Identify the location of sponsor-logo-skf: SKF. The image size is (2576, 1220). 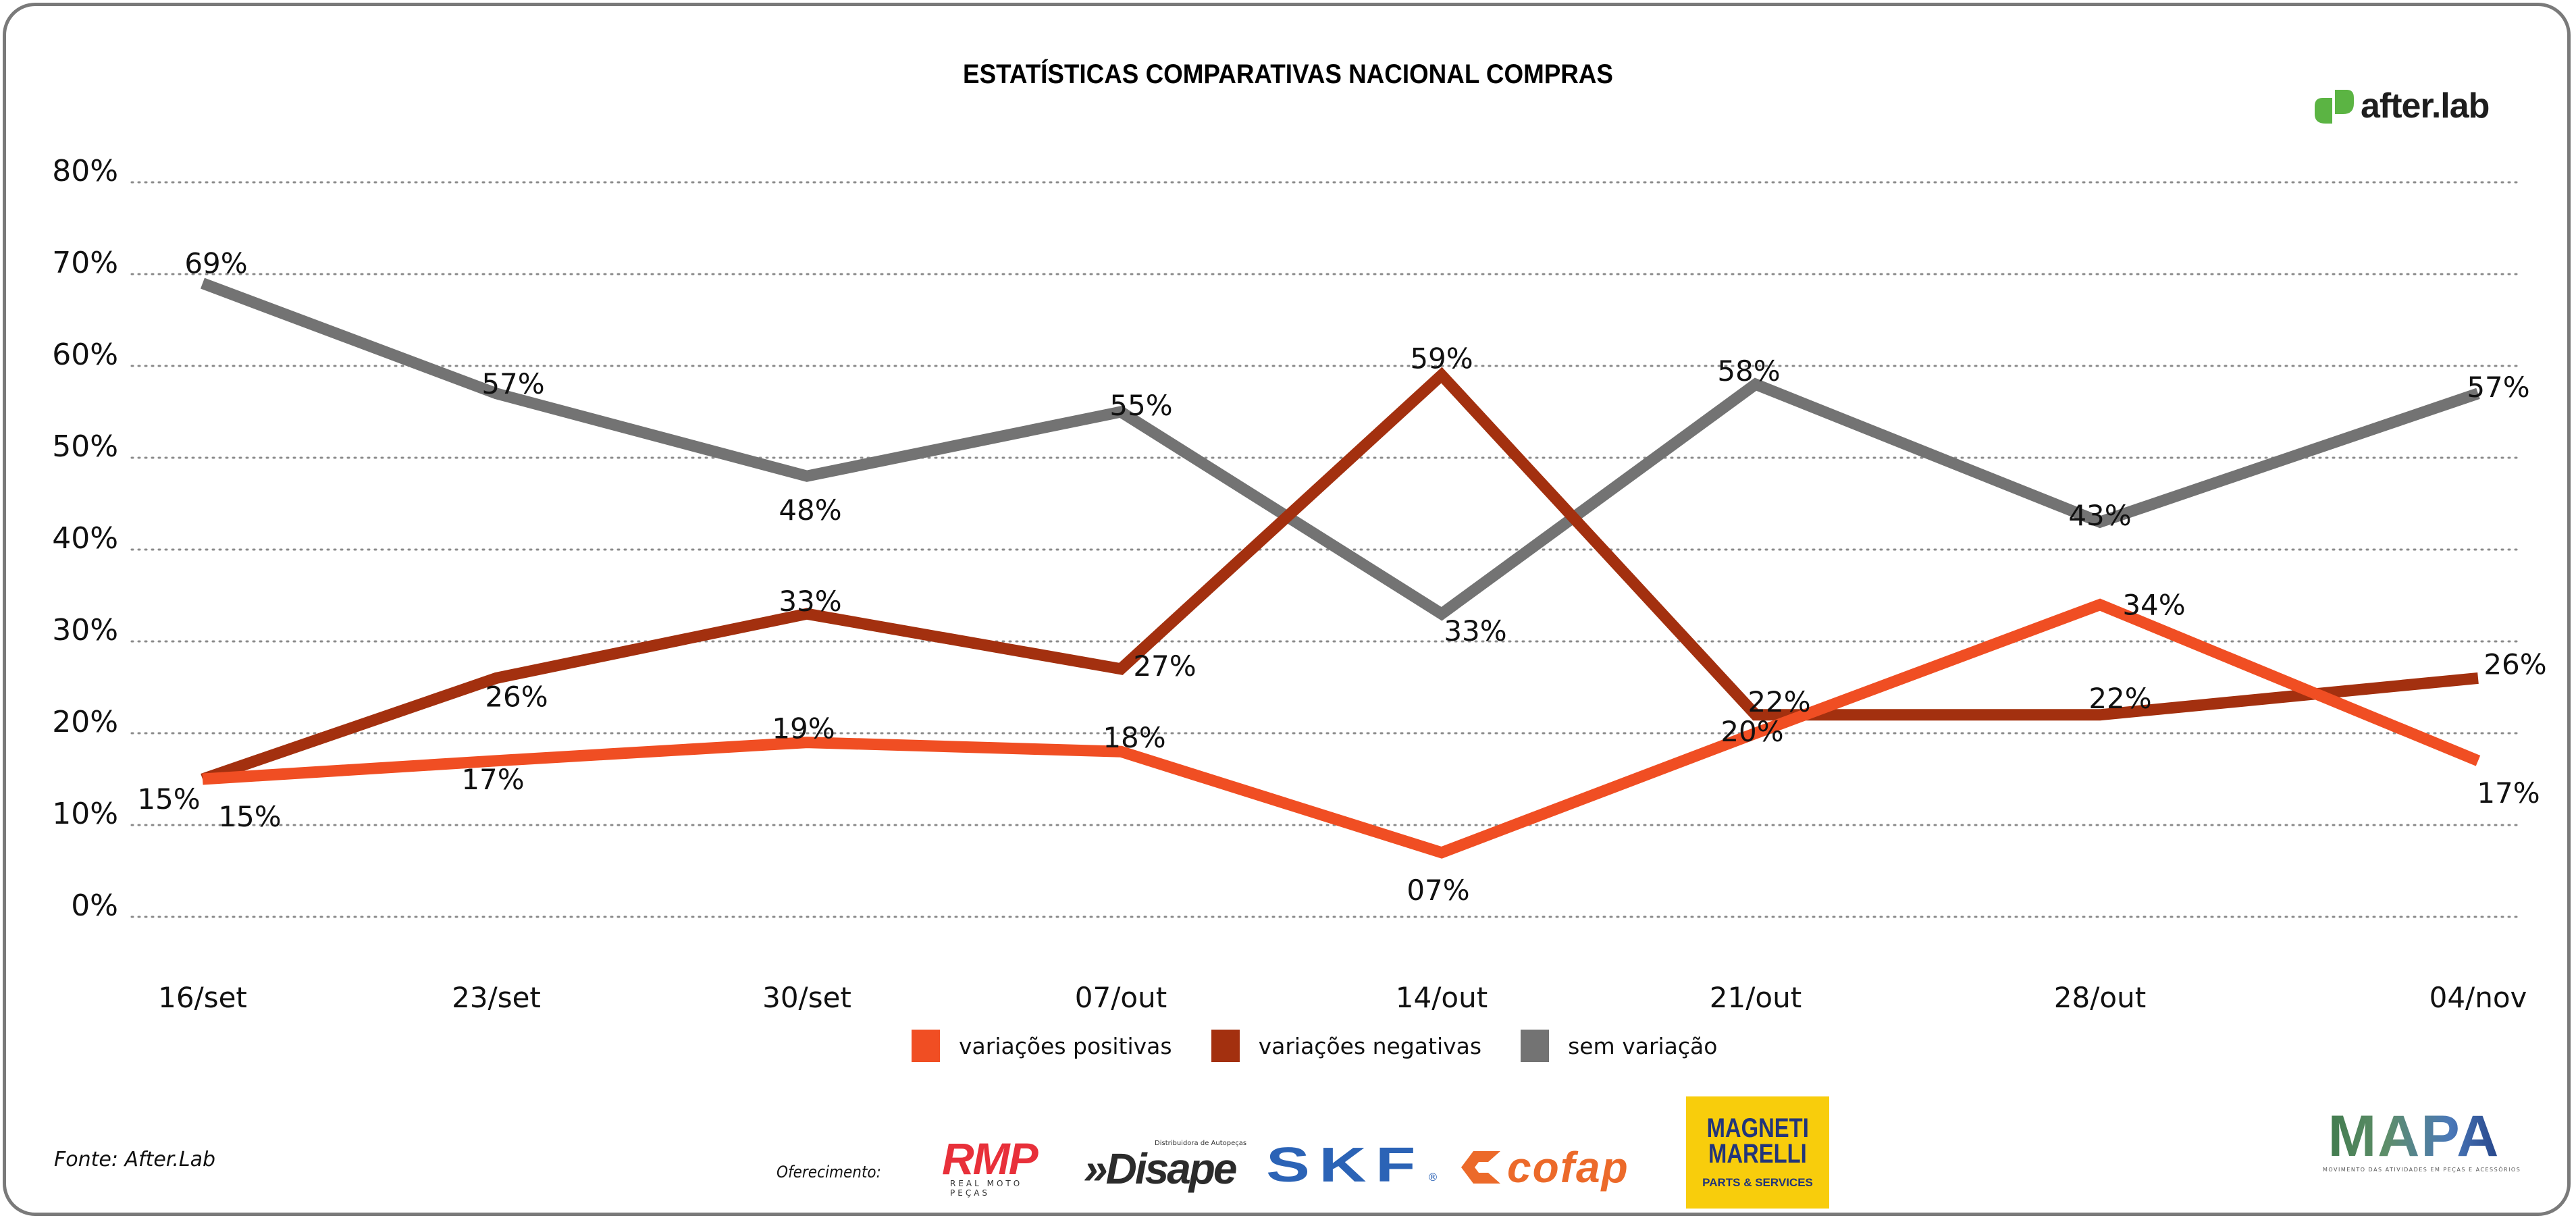
(1345, 1165).